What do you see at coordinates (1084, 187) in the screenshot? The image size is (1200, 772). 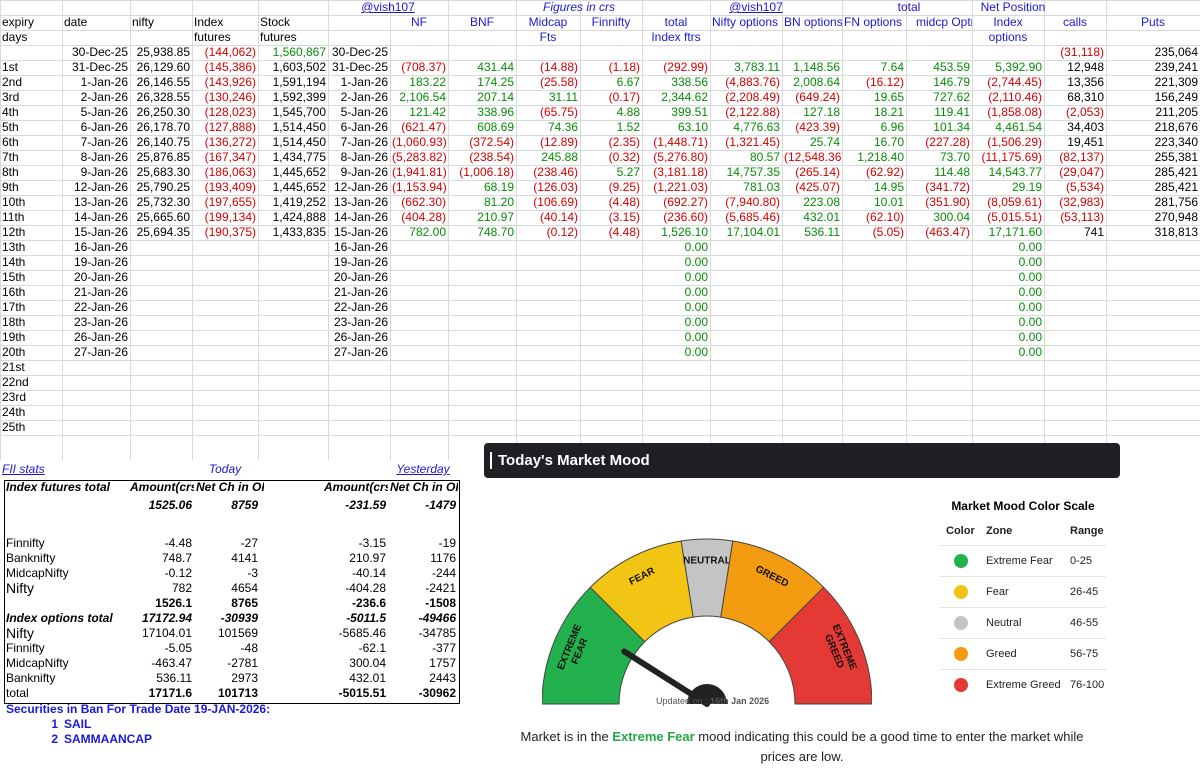 I see `cell-calls: (5,534)` at bounding box center [1084, 187].